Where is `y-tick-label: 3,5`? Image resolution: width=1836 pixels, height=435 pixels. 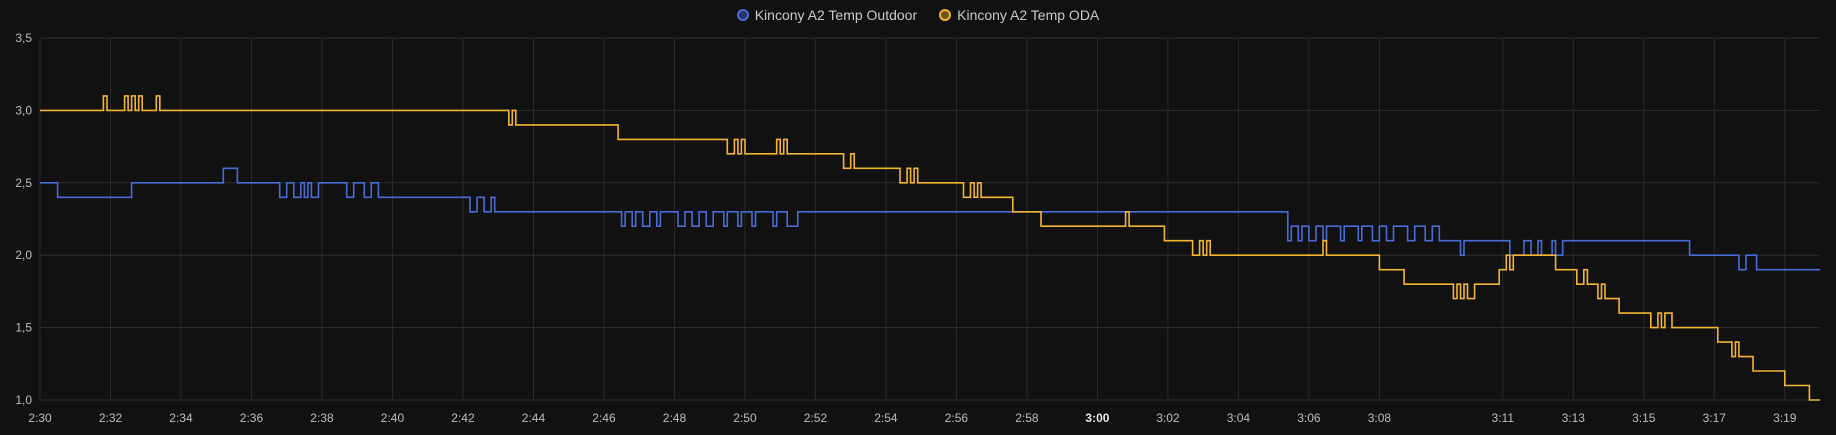 y-tick-label: 3,5 is located at coordinates (23, 38).